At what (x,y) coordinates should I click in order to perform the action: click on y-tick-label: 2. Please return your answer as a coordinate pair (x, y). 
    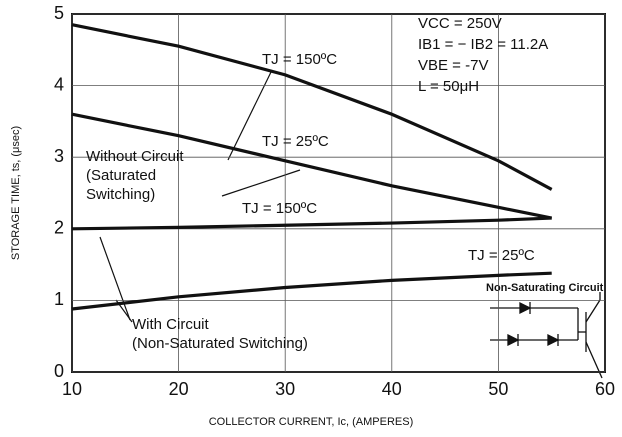
    Looking at the image, I should click on (59, 228).